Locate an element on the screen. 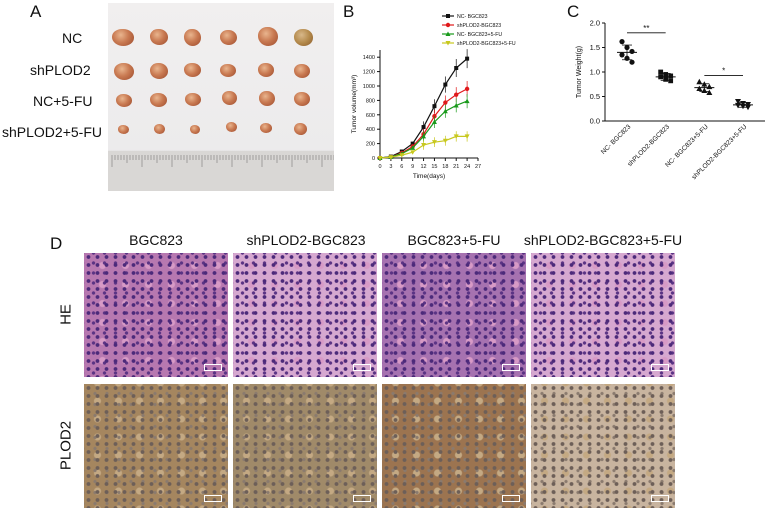 The image size is (782, 523). panel-a-row-label: shPLOD2+5-FU is located at coordinates (52, 132).